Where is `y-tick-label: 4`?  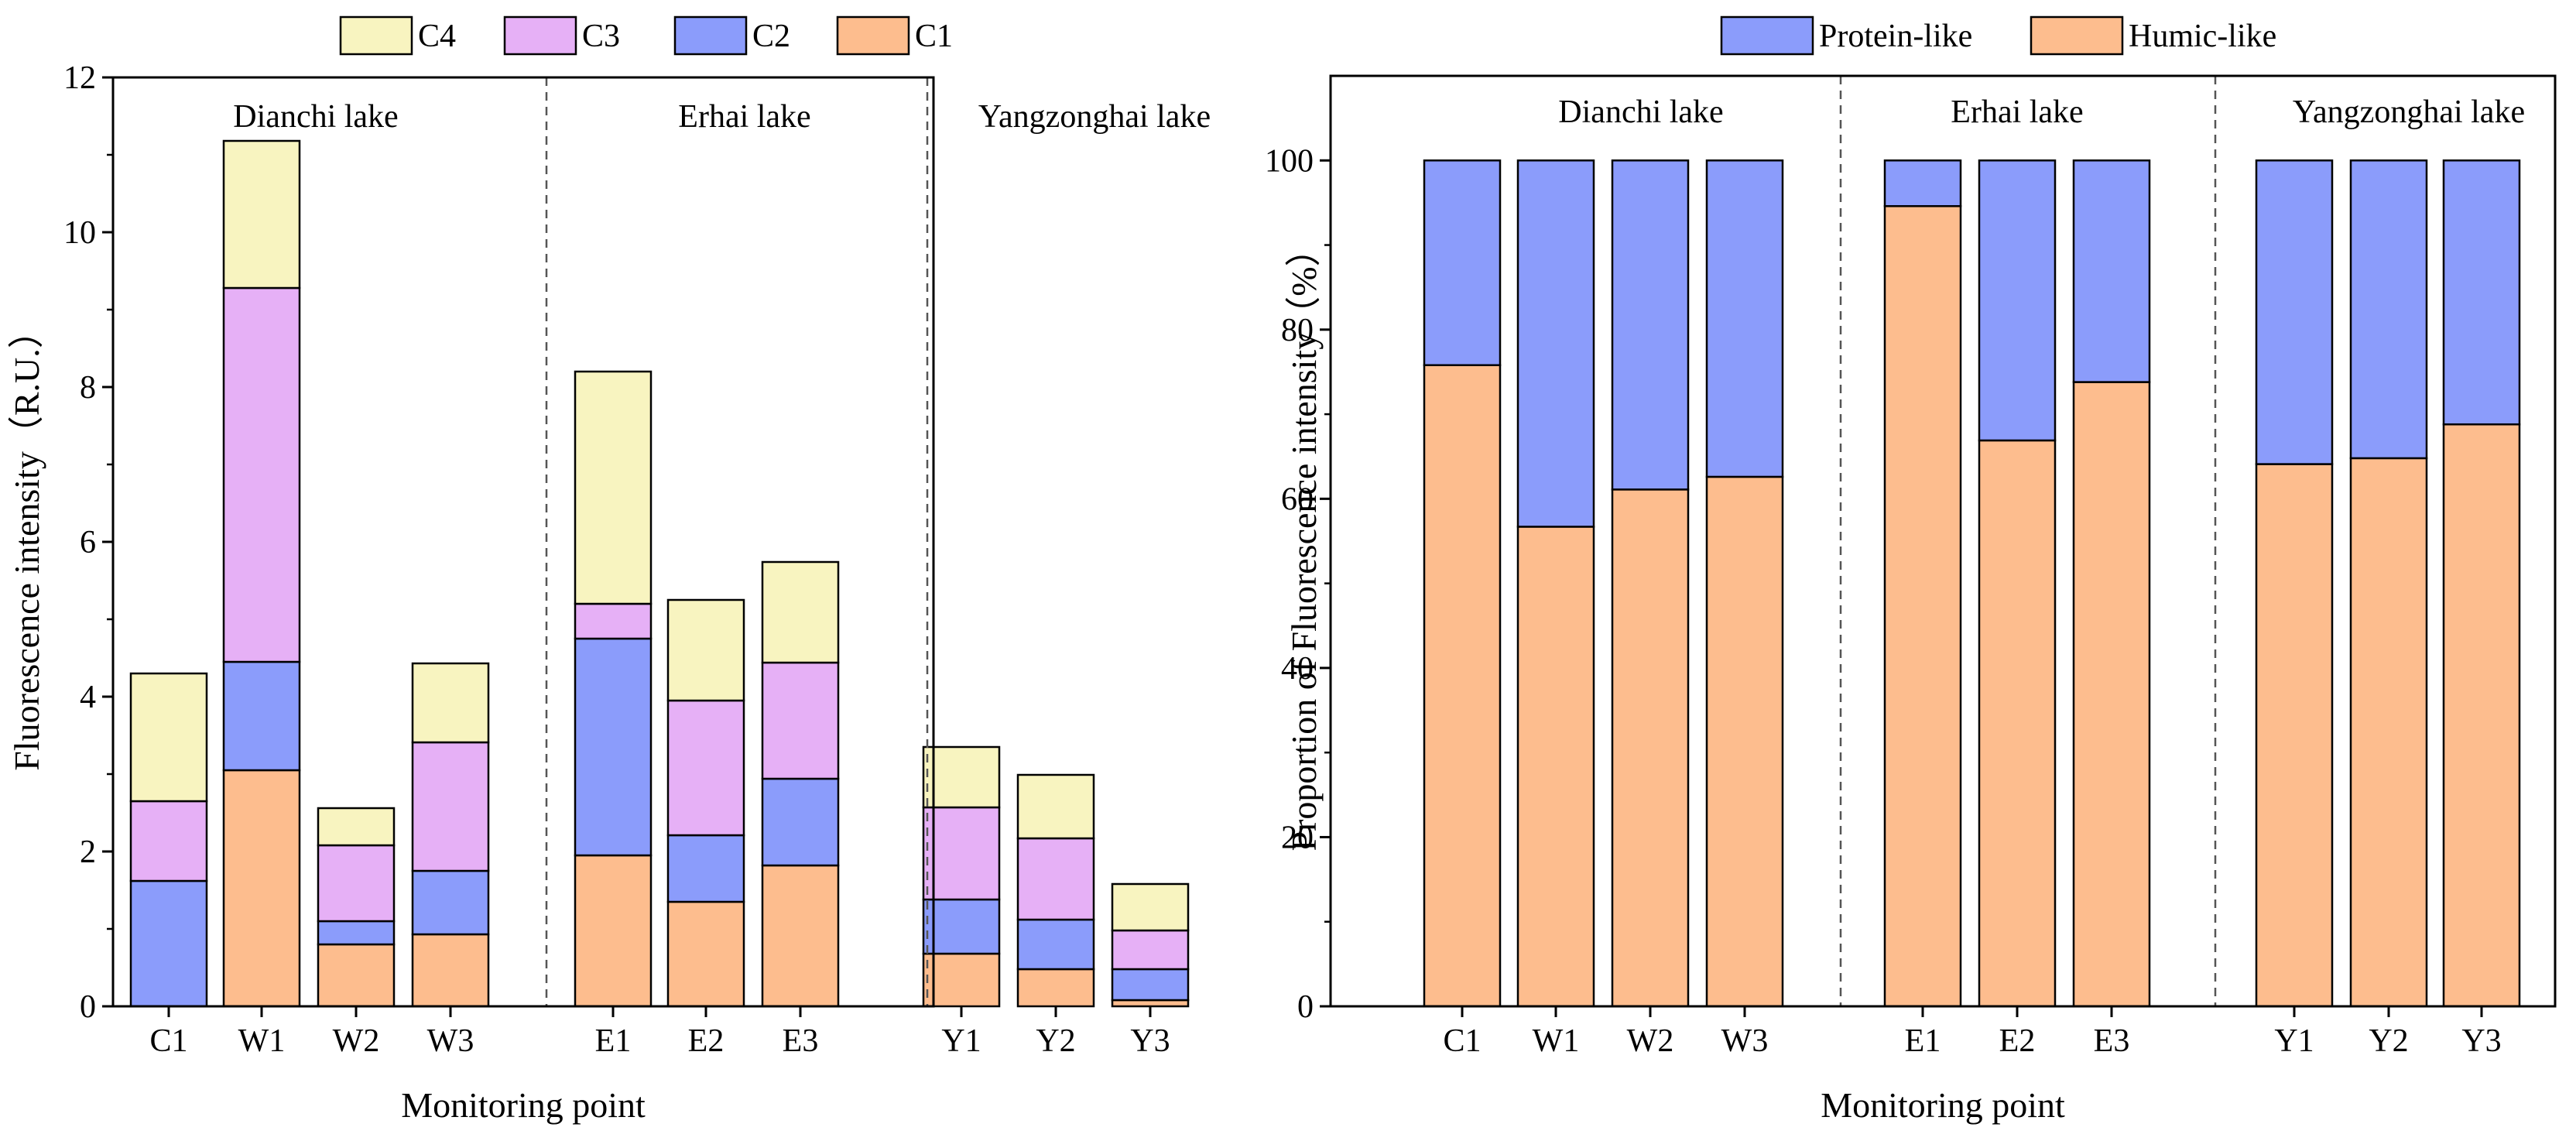 y-tick-label: 4 is located at coordinates (88, 697).